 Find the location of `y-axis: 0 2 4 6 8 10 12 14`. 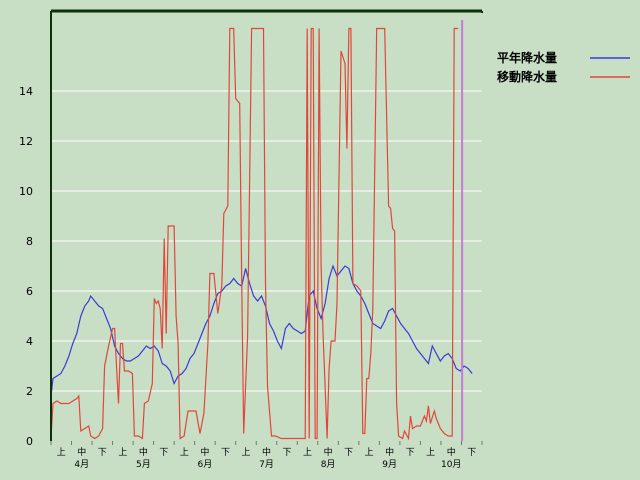

y-axis: 0 2 4 6 8 10 12 14 is located at coordinates (26, 266).